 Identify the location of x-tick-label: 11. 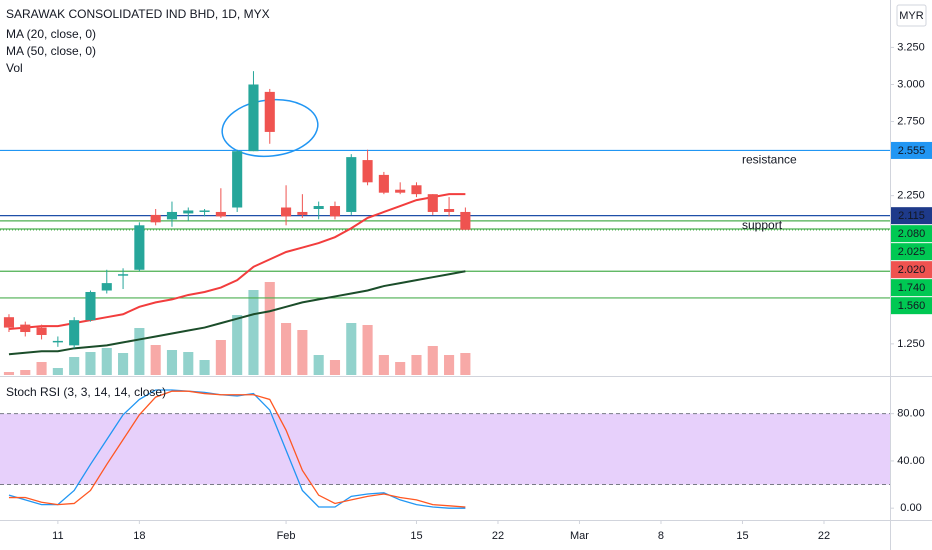
(57, 536).